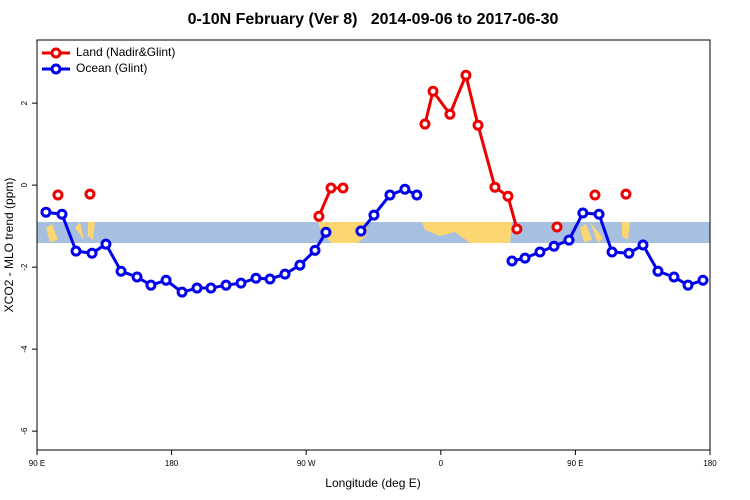  I want to click on x-axis-label: Longitude (deg E), so click(372, 483).